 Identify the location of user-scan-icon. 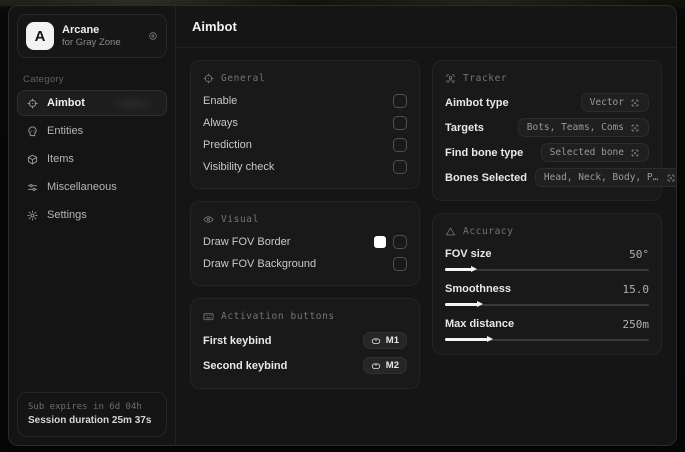
(450, 78).